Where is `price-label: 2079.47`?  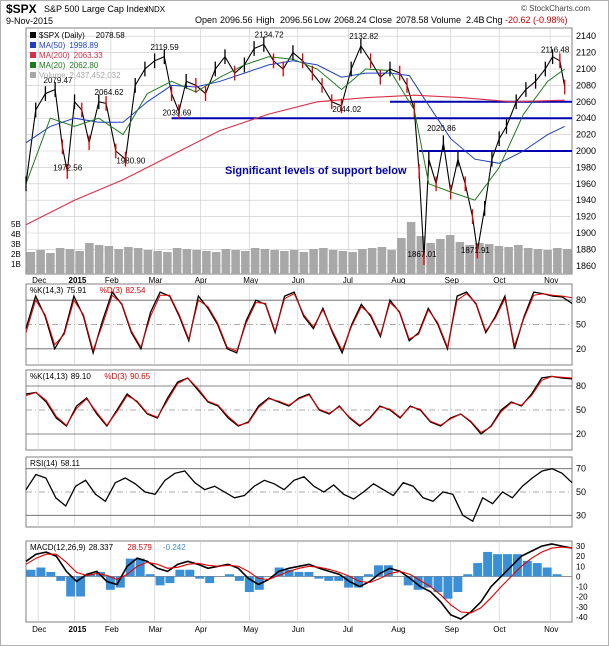 price-label: 2079.47 is located at coordinates (58, 80).